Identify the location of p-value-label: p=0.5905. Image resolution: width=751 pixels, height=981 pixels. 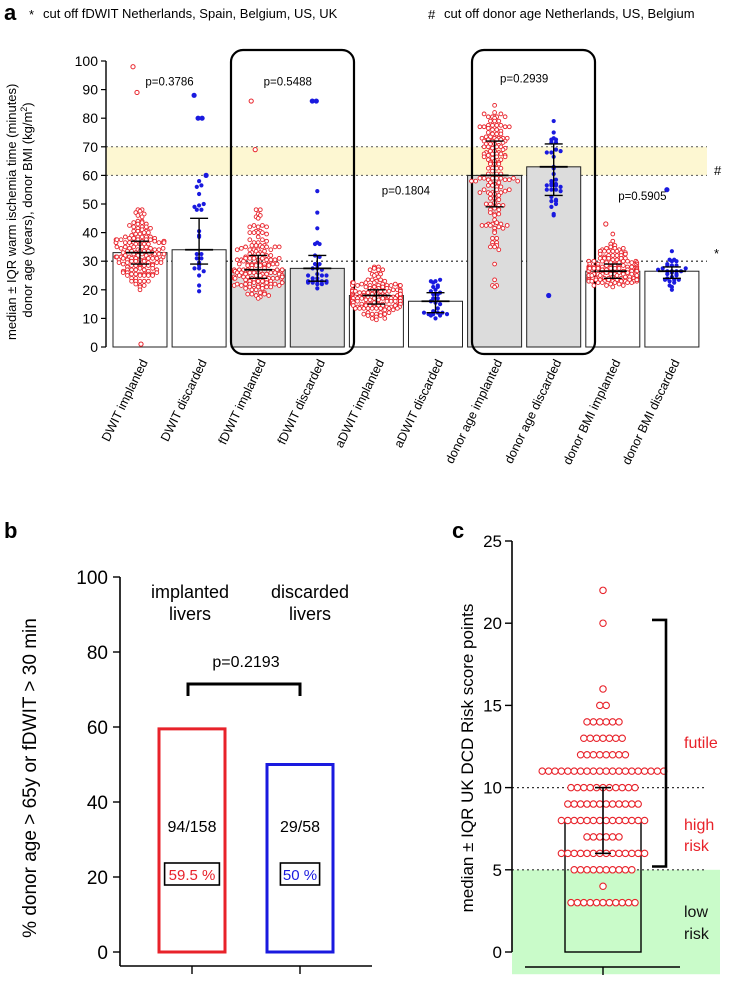
(642, 197).